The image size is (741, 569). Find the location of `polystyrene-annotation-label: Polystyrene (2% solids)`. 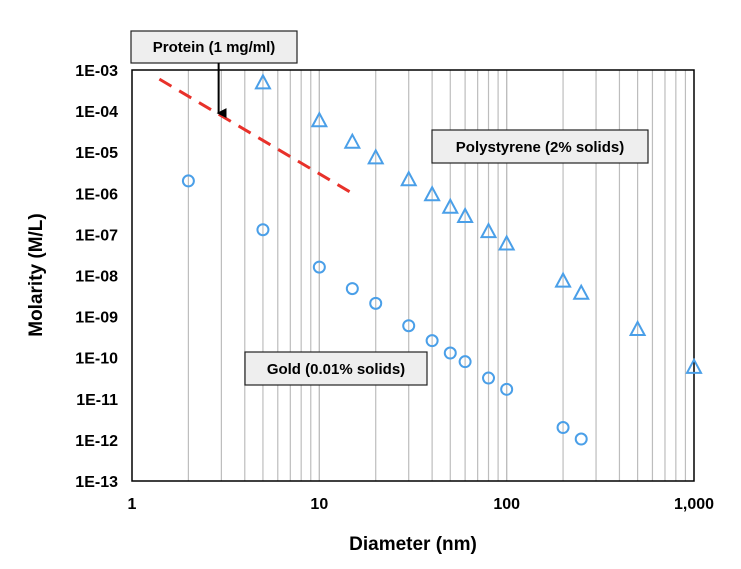

polystyrene-annotation-label: Polystyrene (2% solids) is located at coordinates (540, 147).